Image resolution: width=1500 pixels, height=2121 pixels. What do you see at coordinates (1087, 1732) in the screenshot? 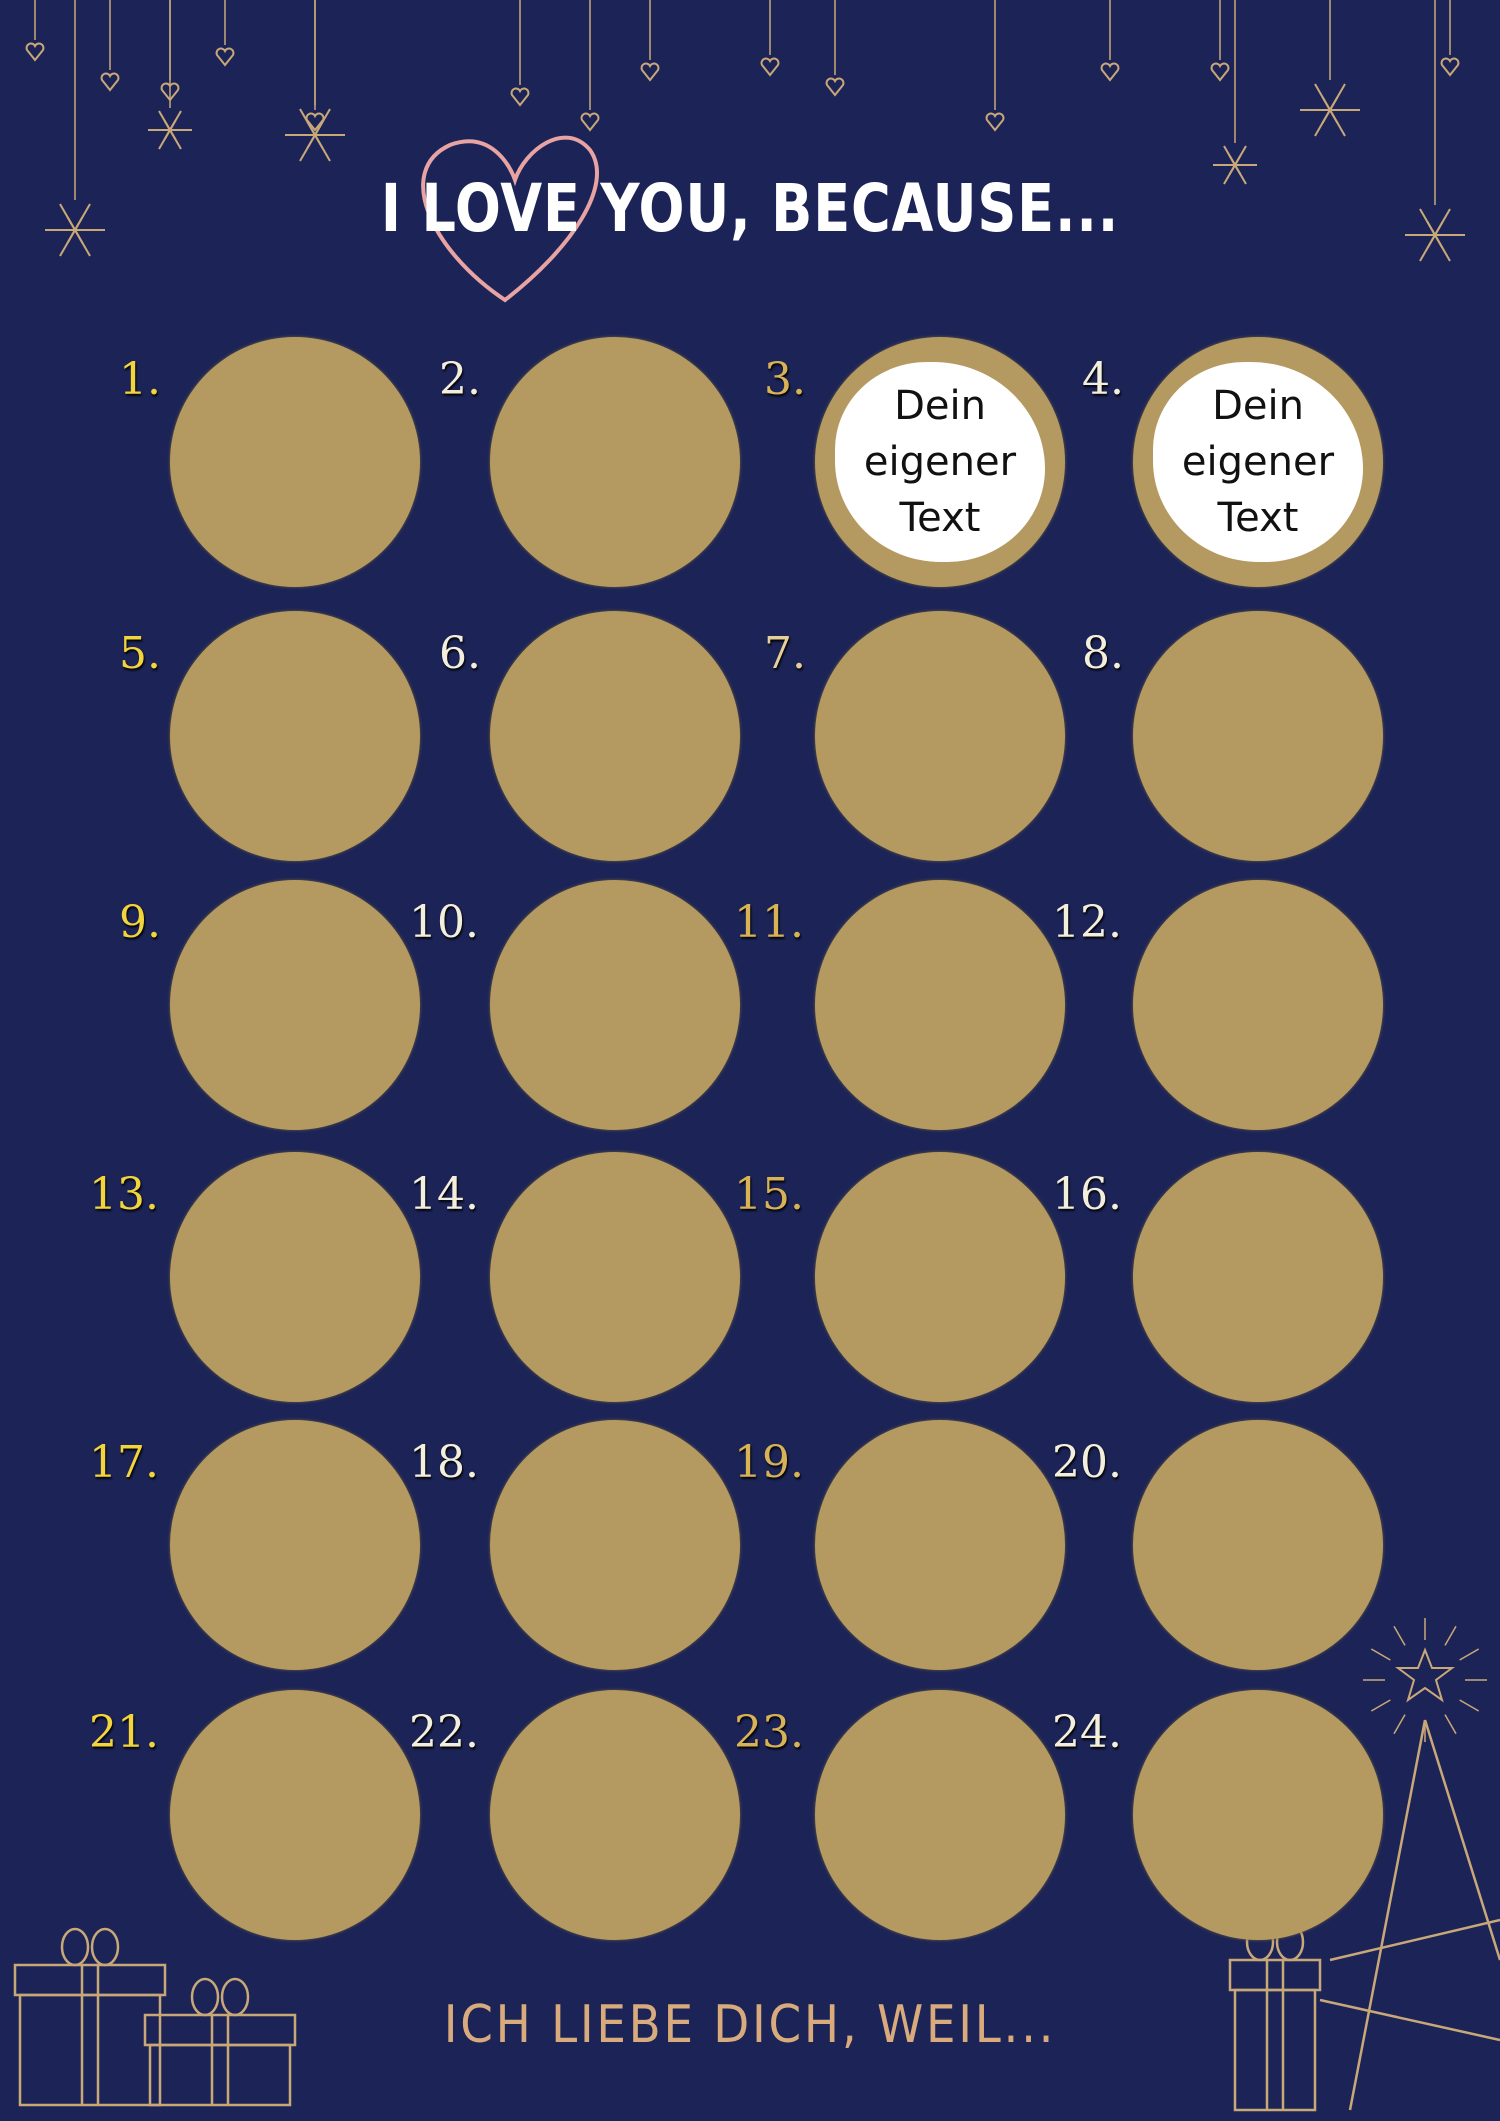
I see `field-number: 24.` at bounding box center [1087, 1732].